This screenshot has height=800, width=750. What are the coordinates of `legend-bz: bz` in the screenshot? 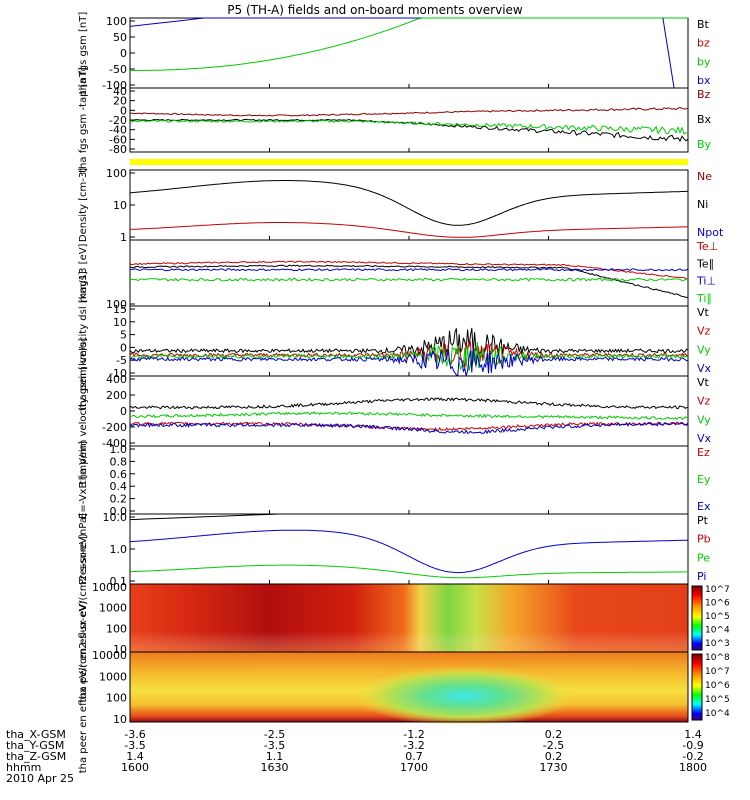 It's located at (703, 43).